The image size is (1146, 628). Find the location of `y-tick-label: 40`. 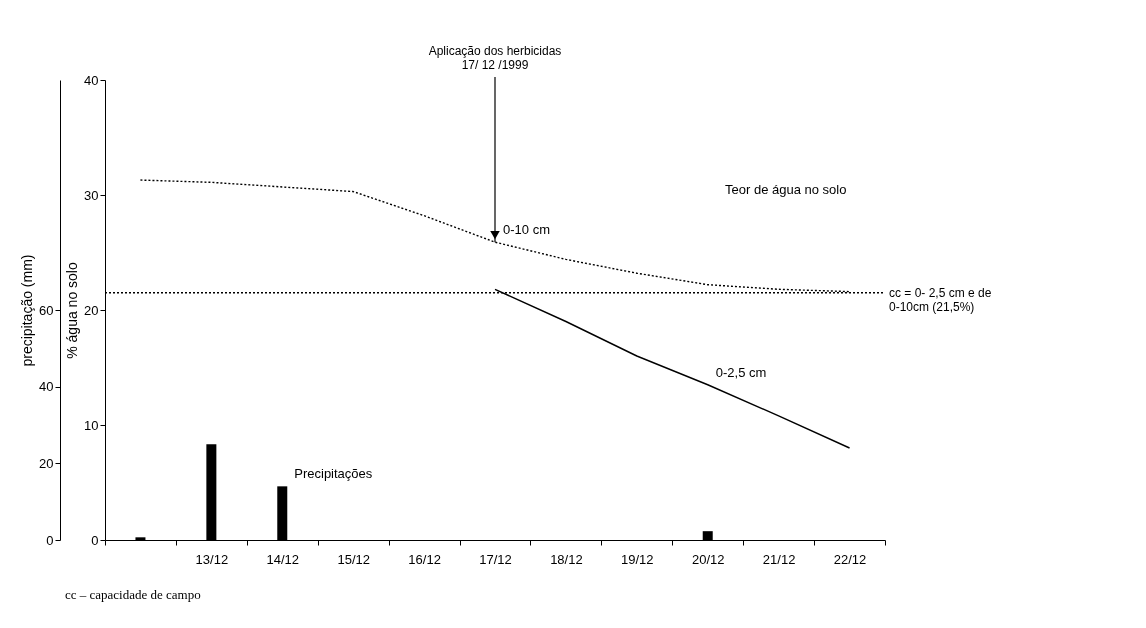

y-tick-label: 40 is located at coordinates (91, 80).